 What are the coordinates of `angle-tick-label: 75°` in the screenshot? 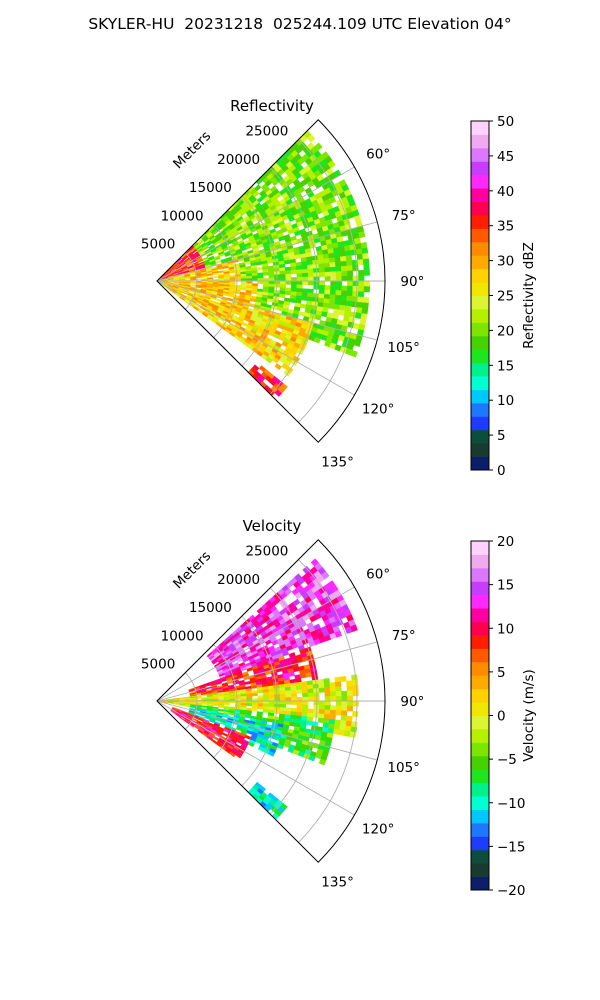 It's located at (404, 216).